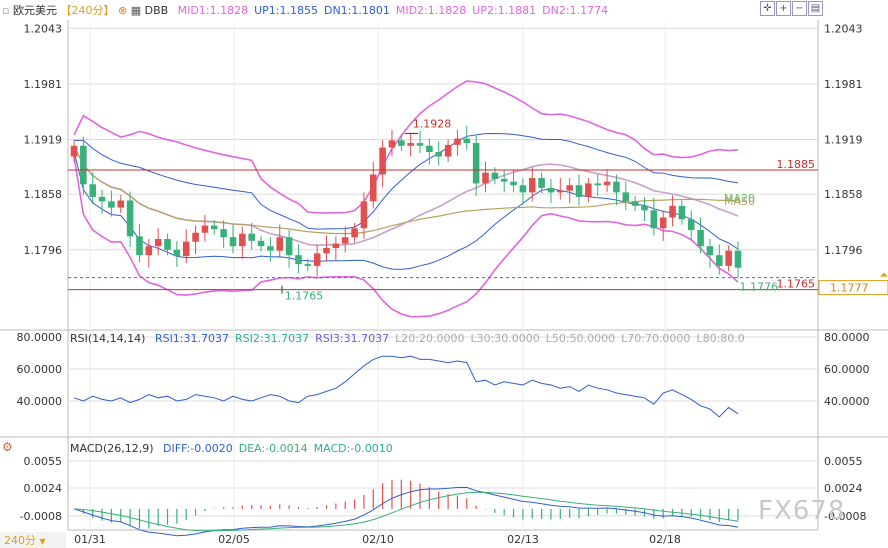 This screenshot has height=548, width=888. Describe the element at coordinates (136, 10) in the screenshot. I see `indicator-icon: ▦` at that location.